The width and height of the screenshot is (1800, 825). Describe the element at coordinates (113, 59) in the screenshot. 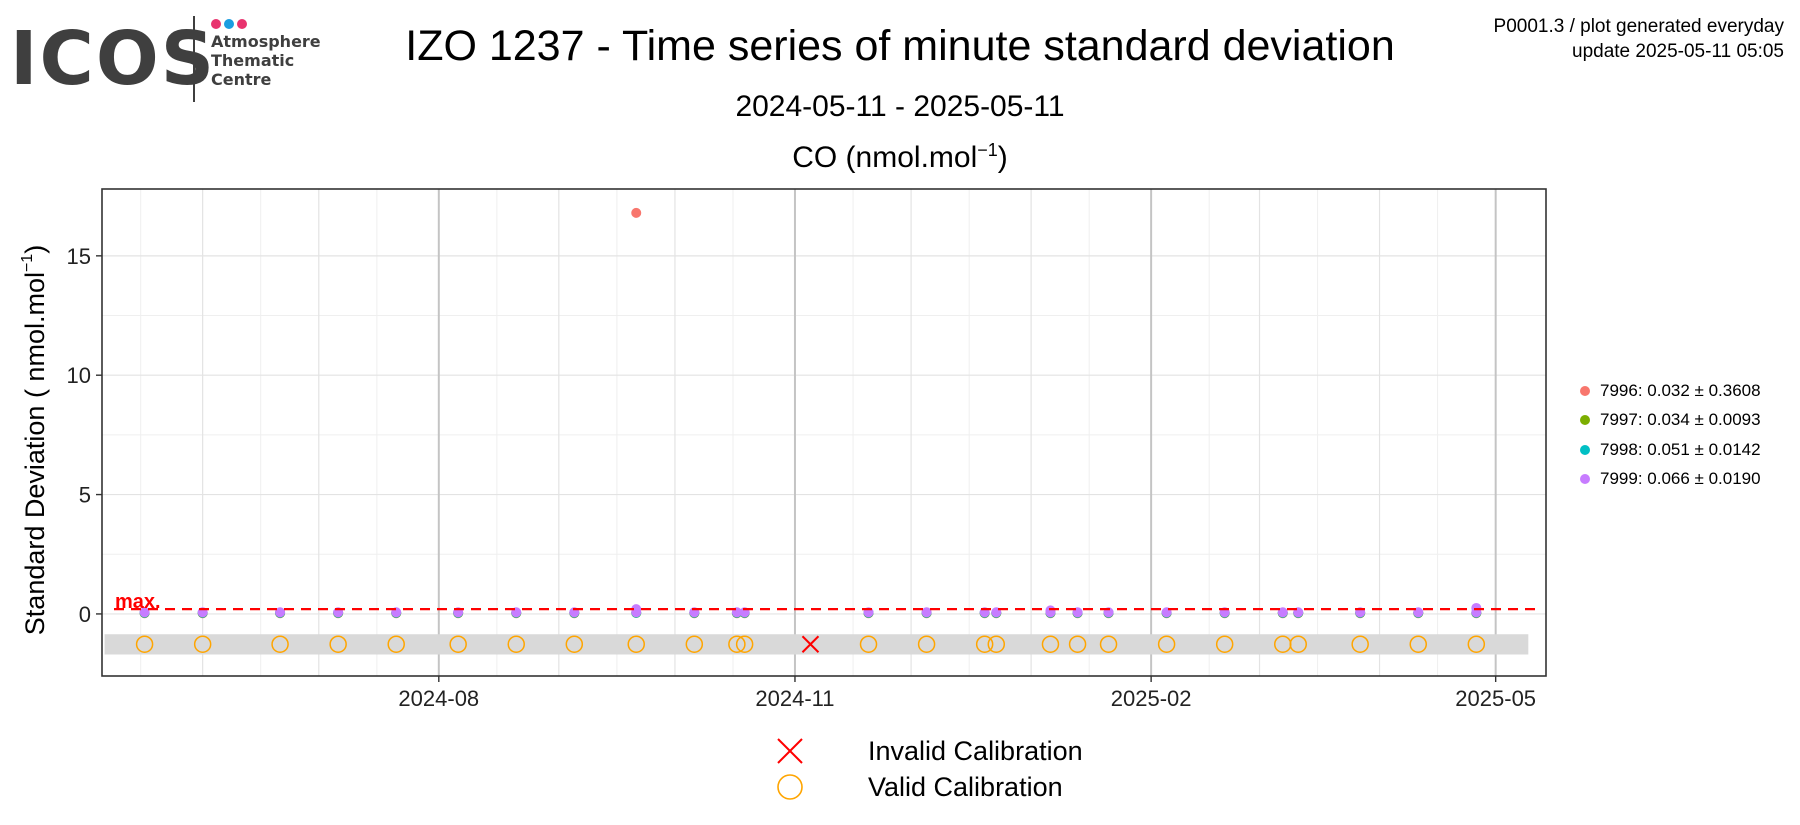

I see `logo-wordmark: ICOS` at that location.